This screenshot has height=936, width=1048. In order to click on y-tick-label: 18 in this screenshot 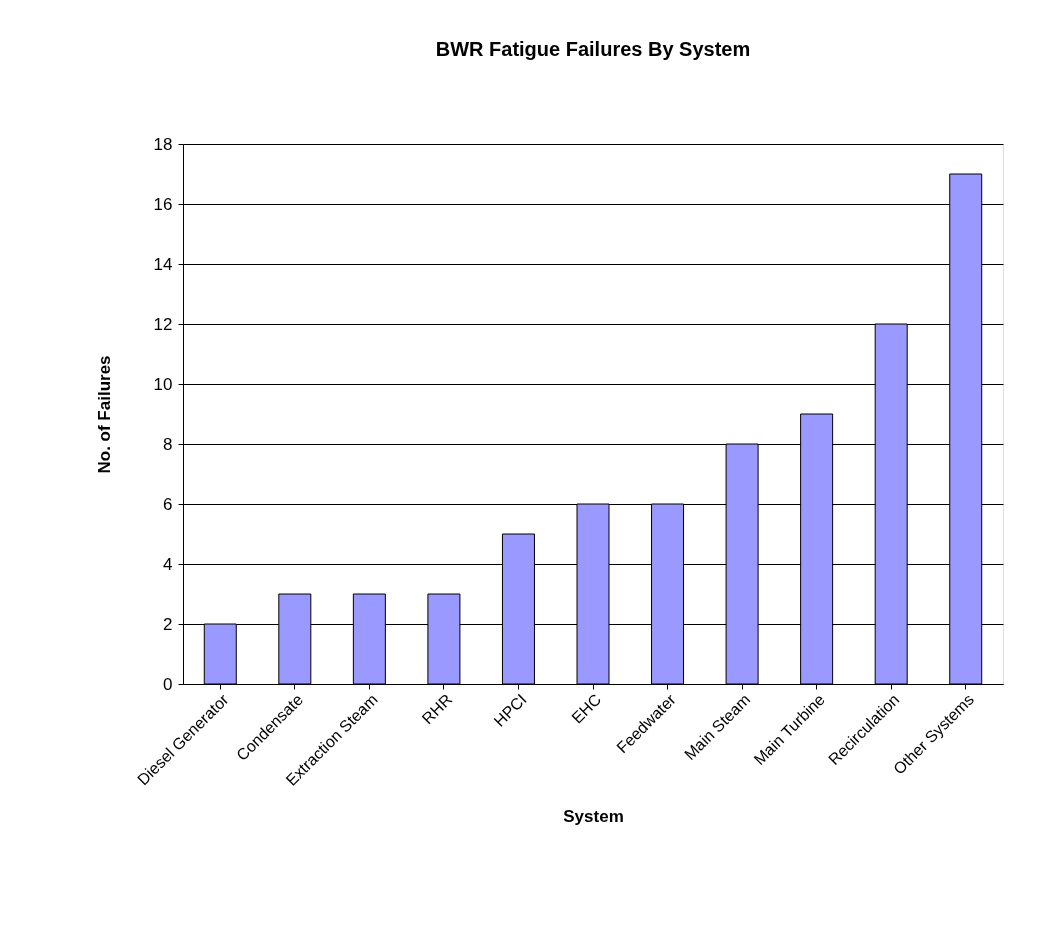, I will do `click(163, 144)`.